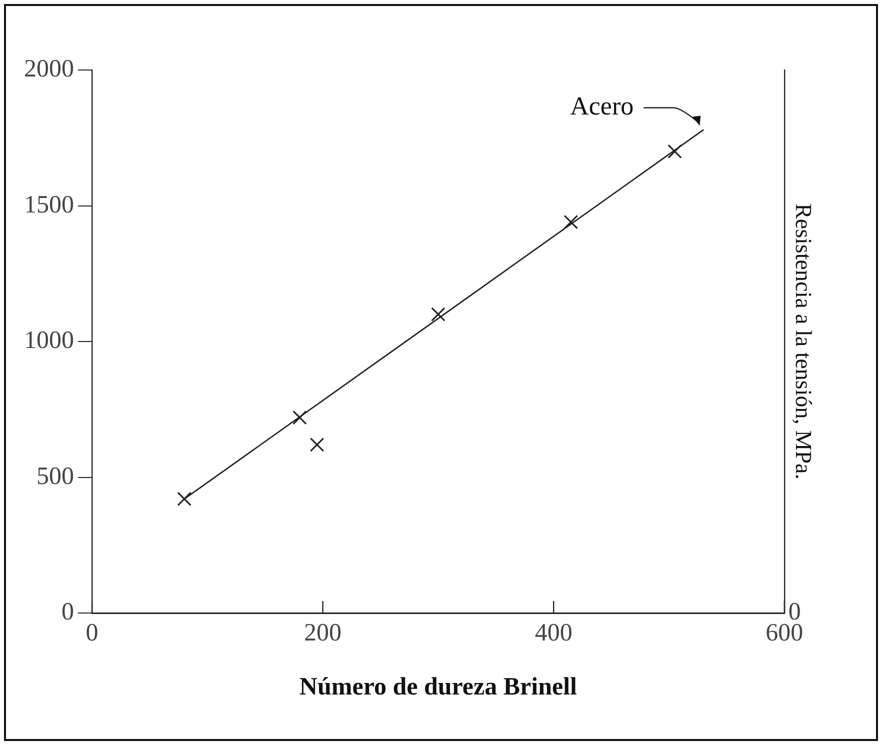 The height and width of the screenshot is (747, 886). I want to click on y-tick-label: 500, so click(55, 476).